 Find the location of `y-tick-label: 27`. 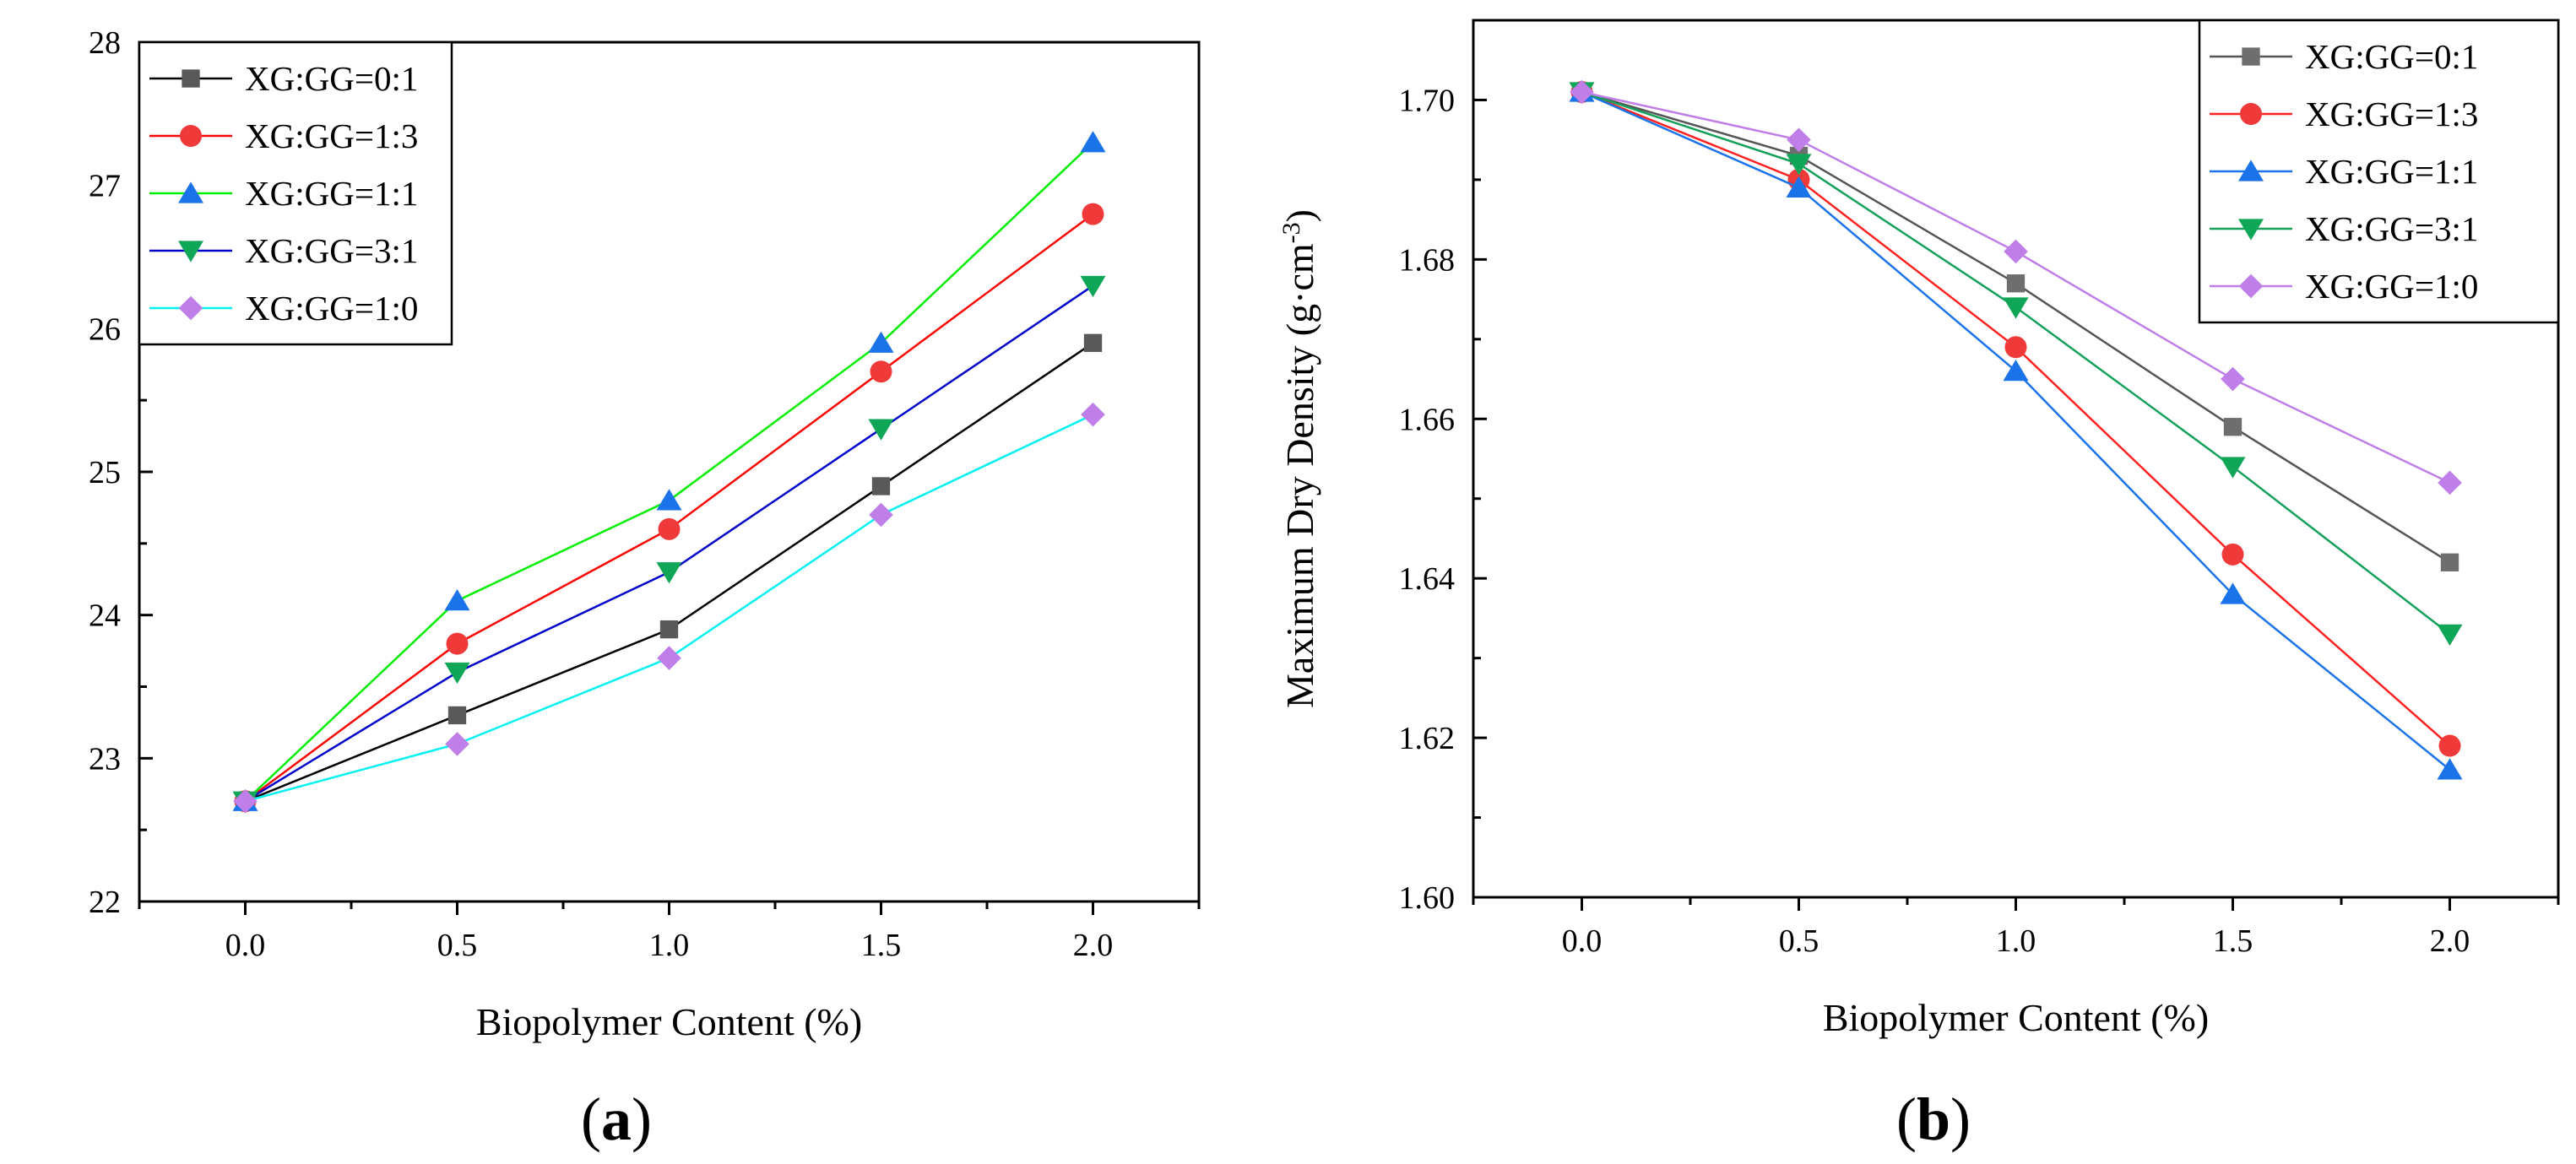

y-tick-label: 27 is located at coordinates (105, 186).